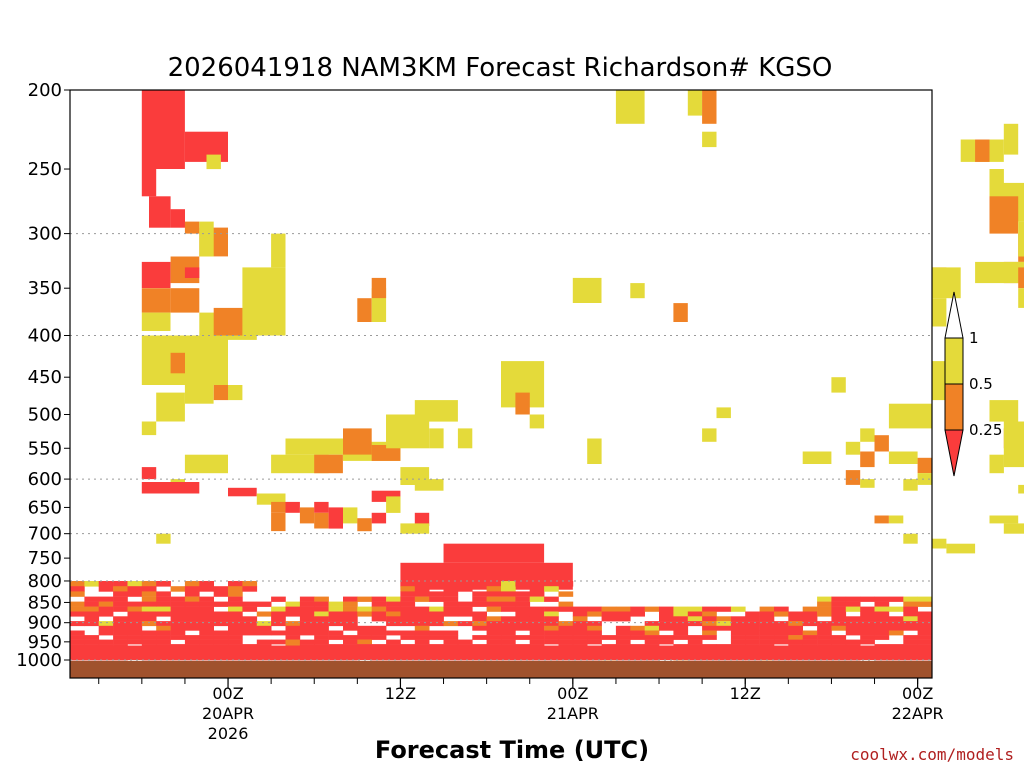  I want to click on x-tick-label-time: 00Z, so click(917, 693).